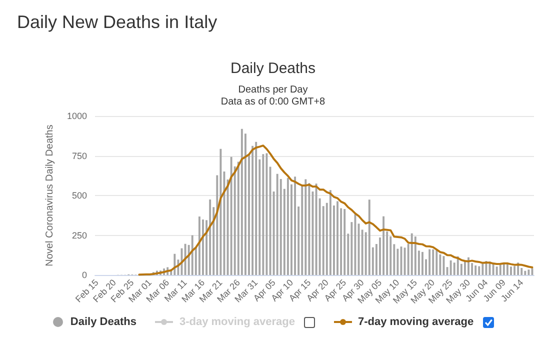  What do you see at coordinates (50, 195) in the screenshot?
I see `y-axis-title: Novel Coronavirus Daily Deaths` at bounding box center [50, 195].